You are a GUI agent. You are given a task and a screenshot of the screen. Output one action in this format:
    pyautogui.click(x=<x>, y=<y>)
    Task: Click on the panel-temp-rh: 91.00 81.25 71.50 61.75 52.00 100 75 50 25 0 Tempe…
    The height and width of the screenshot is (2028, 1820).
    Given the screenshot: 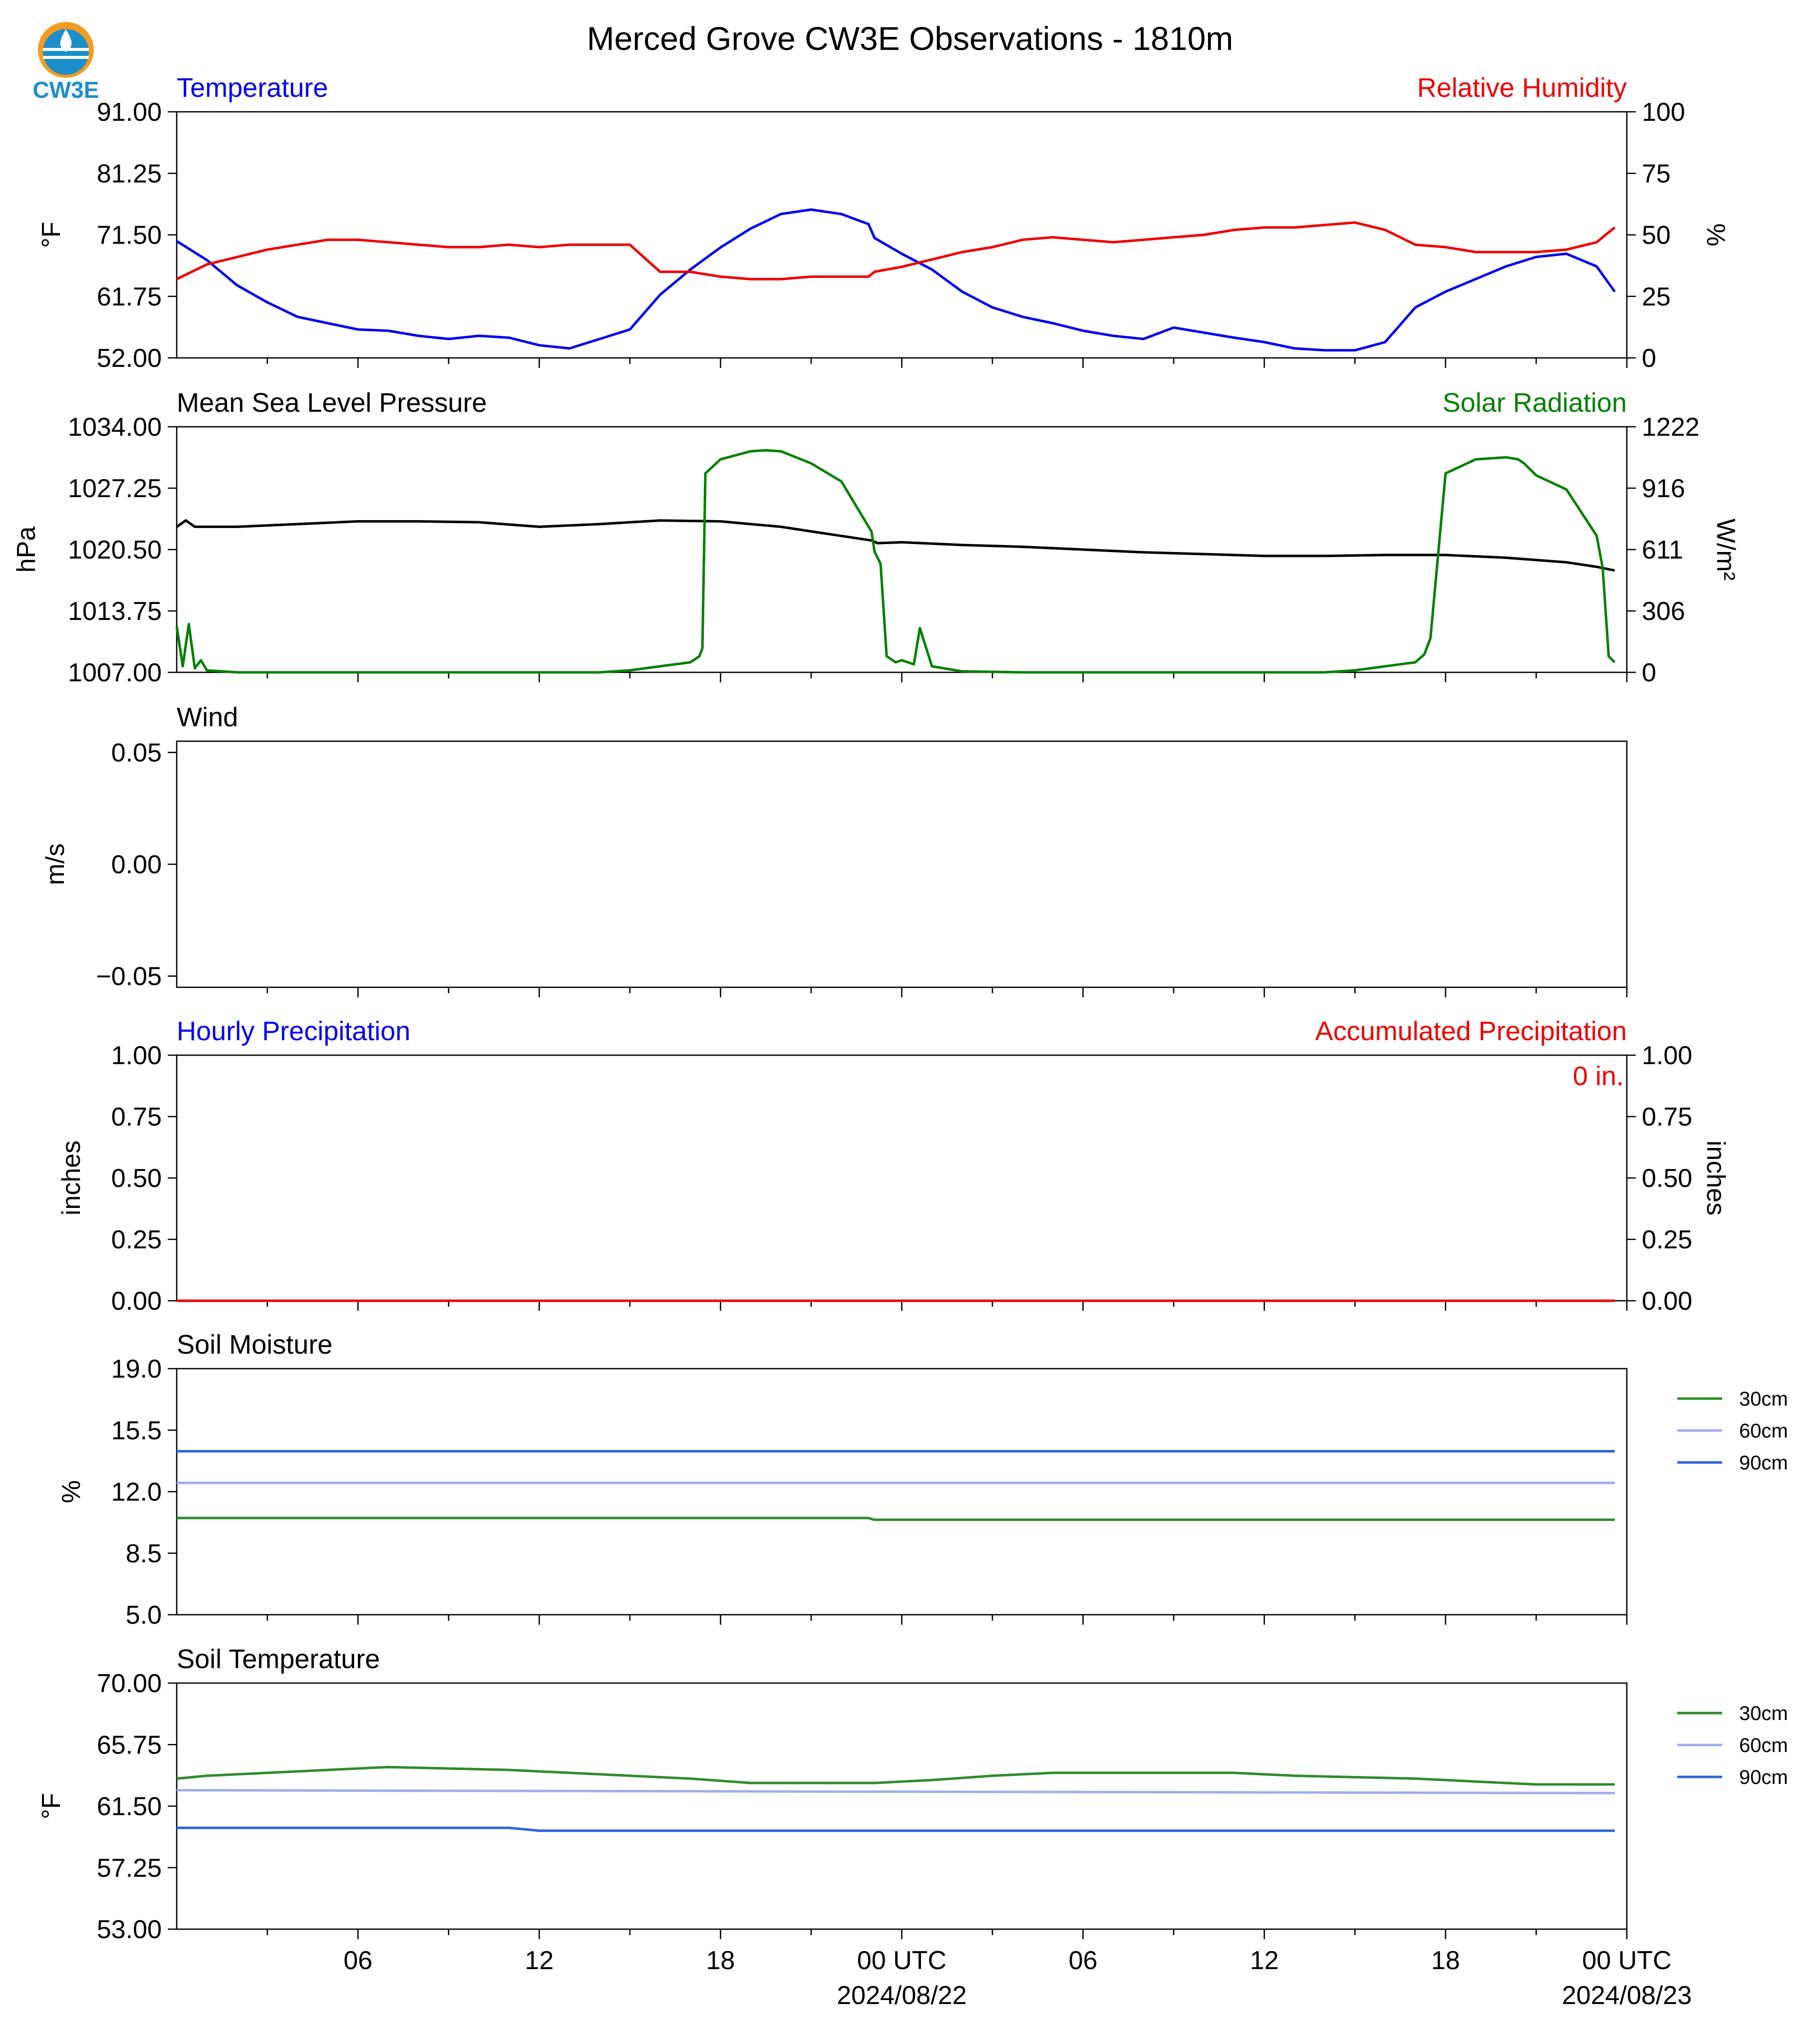 What is the action you would take?
    pyautogui.click(x=883, y=223)
    